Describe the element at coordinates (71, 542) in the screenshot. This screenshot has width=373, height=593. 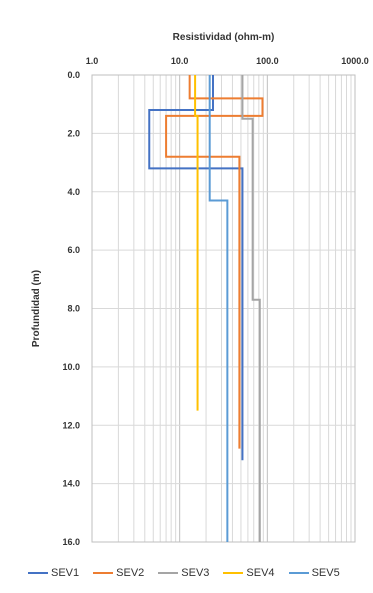
I see `y-tick-label: 16.0` at that location.